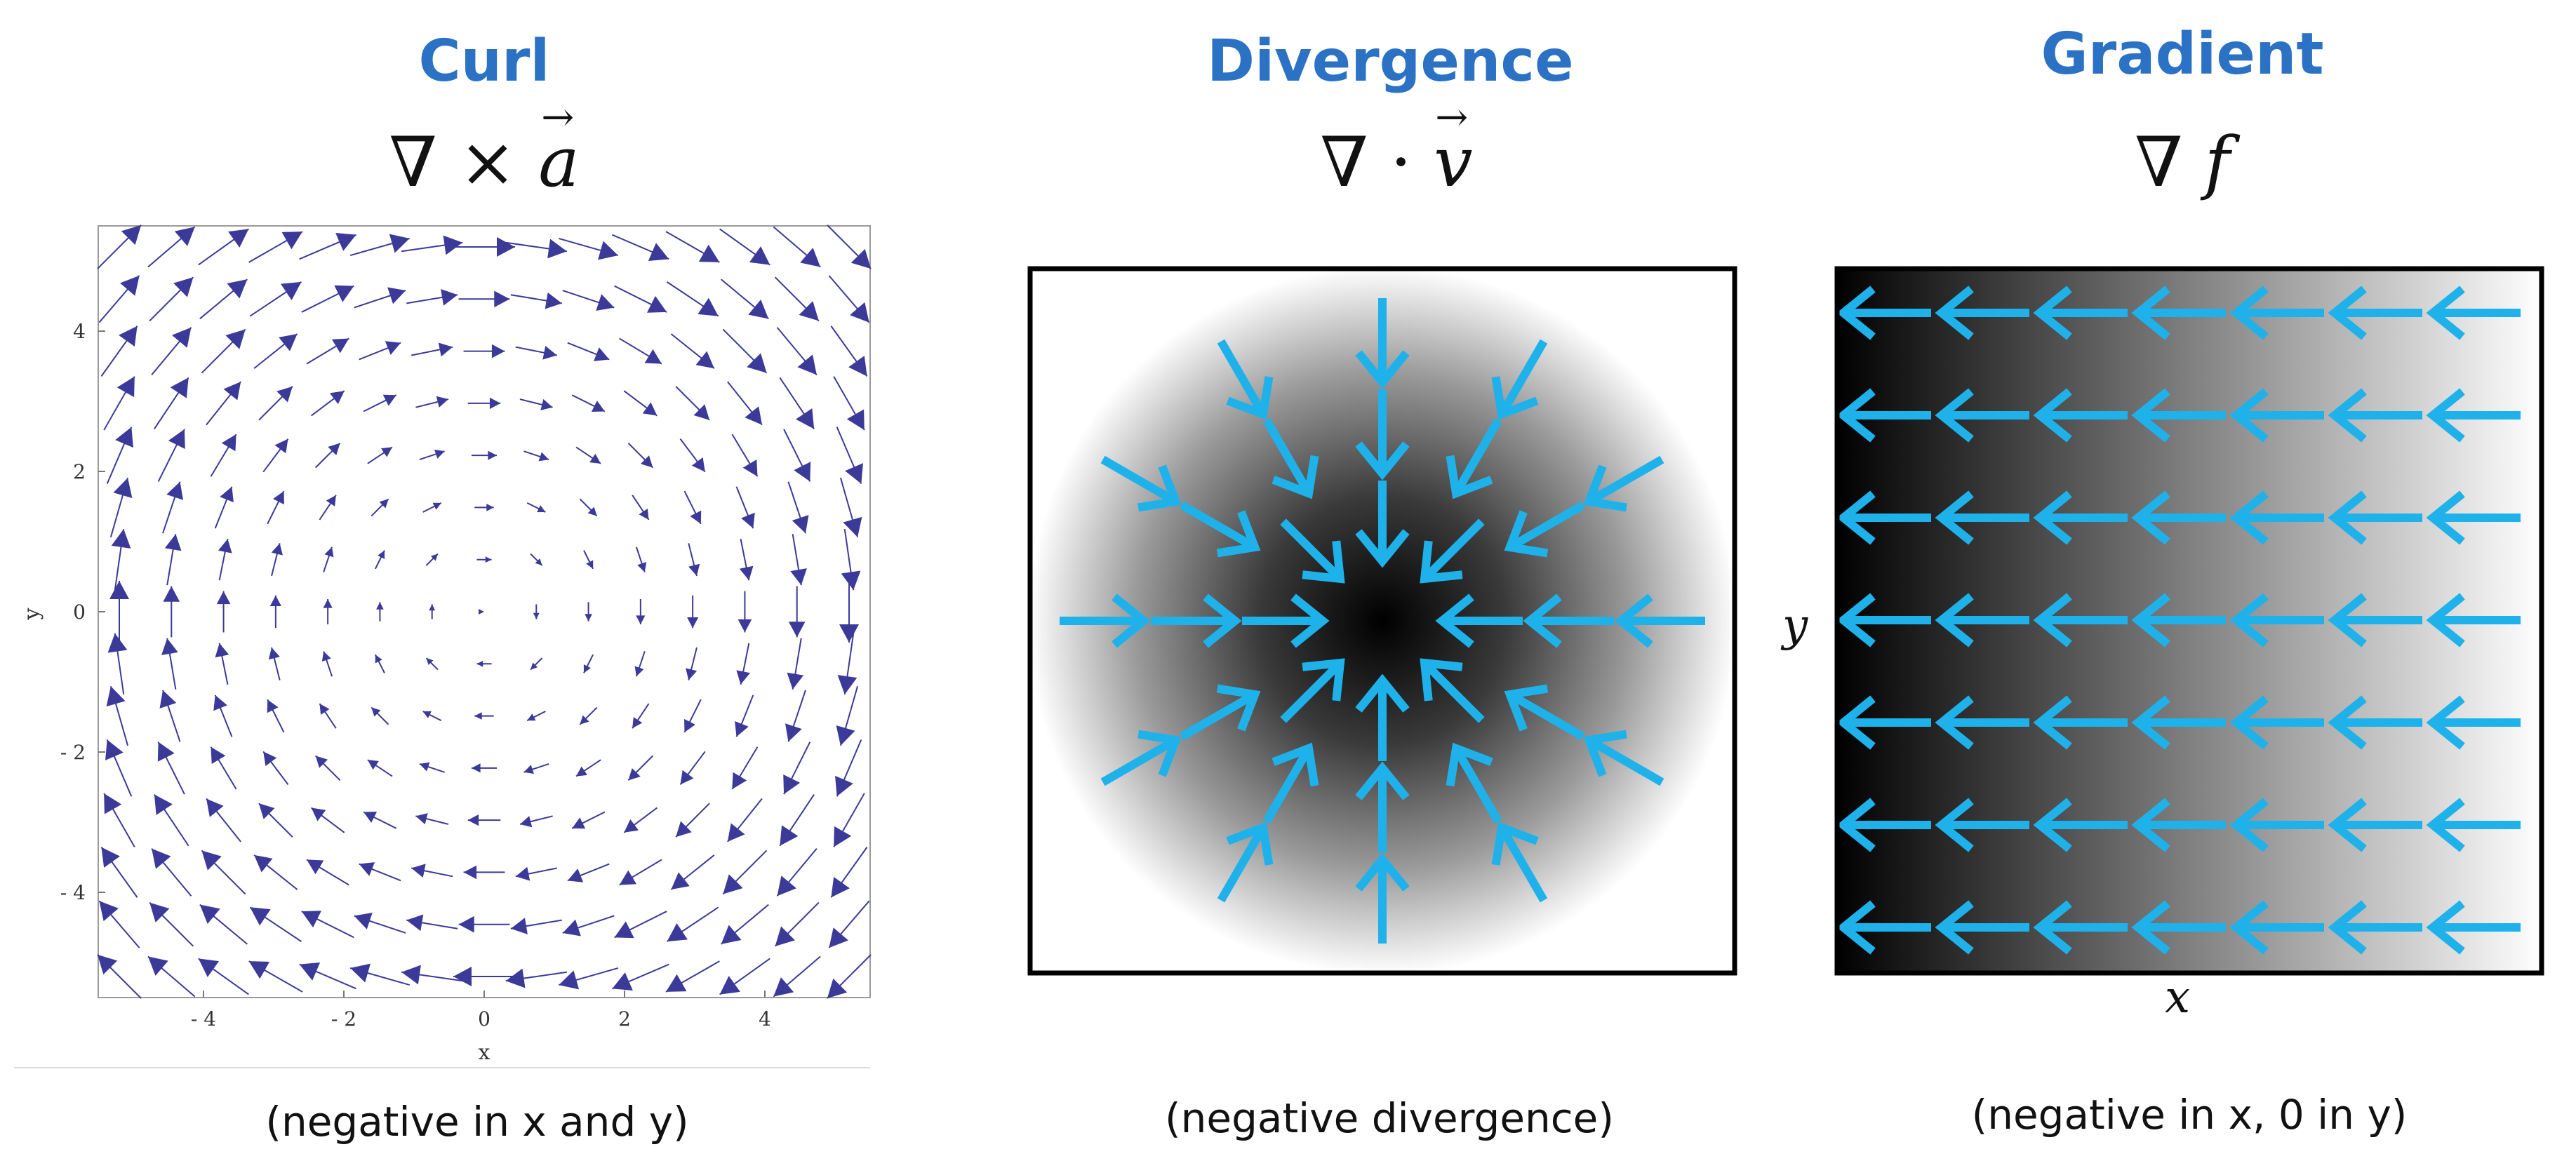 The height and width of the screenshot is (1161, 2576). Describe the element at coordinates (204, 1019) in the screenshot. I see `curl-x-tick-label: - 4` at that location.